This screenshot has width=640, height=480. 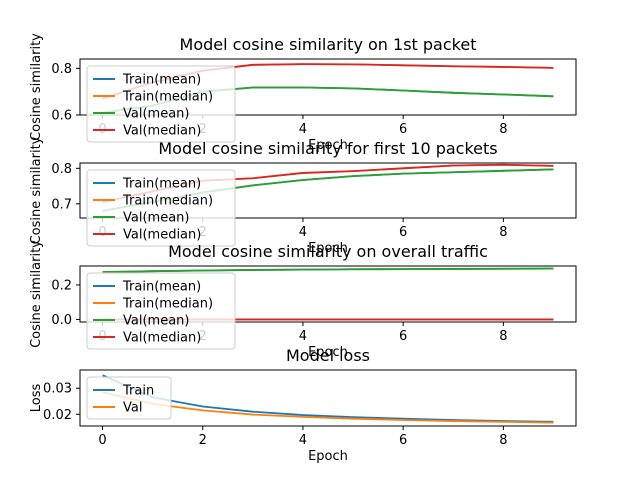 What do you see at coordinates (61, 285) in the screenshot?
I see `y-tick-label: 0.2` at bounding box center [61, 285].